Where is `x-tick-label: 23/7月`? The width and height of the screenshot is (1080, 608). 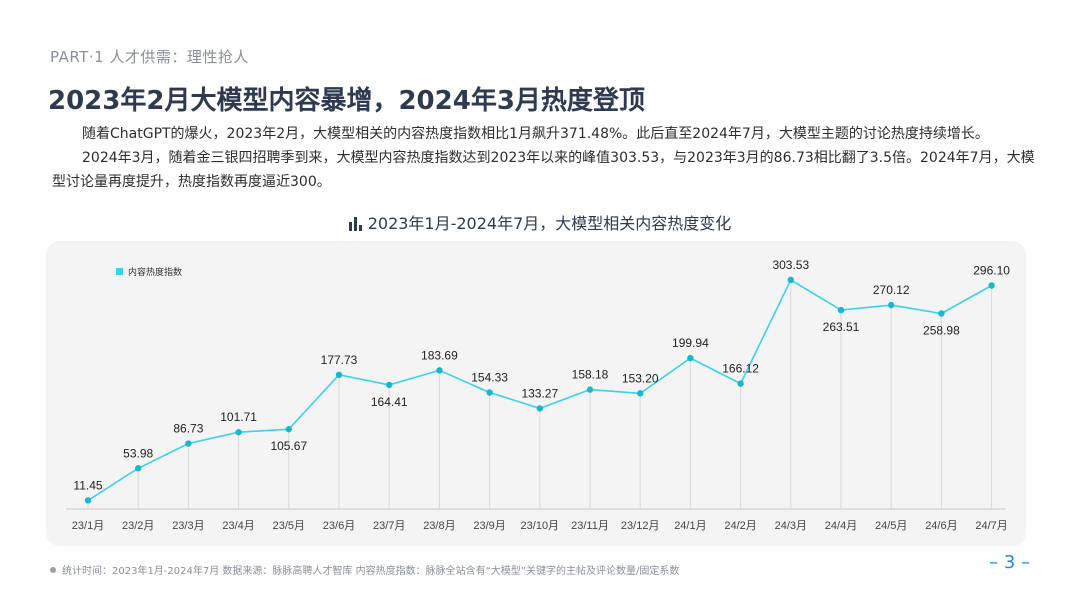 x-tick-label: 23/7月 is located at coordinates (389, 526).